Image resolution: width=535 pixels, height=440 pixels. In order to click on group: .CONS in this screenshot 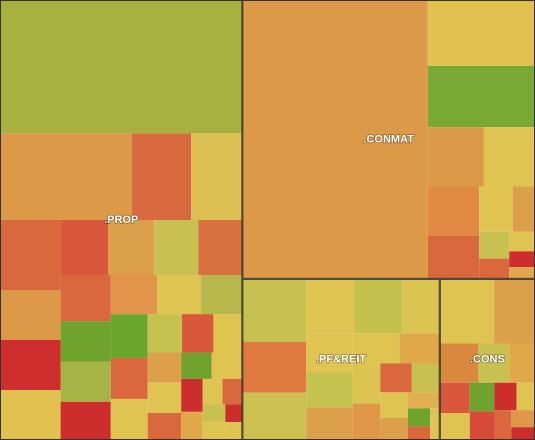, I will do `click(487, 359)`.